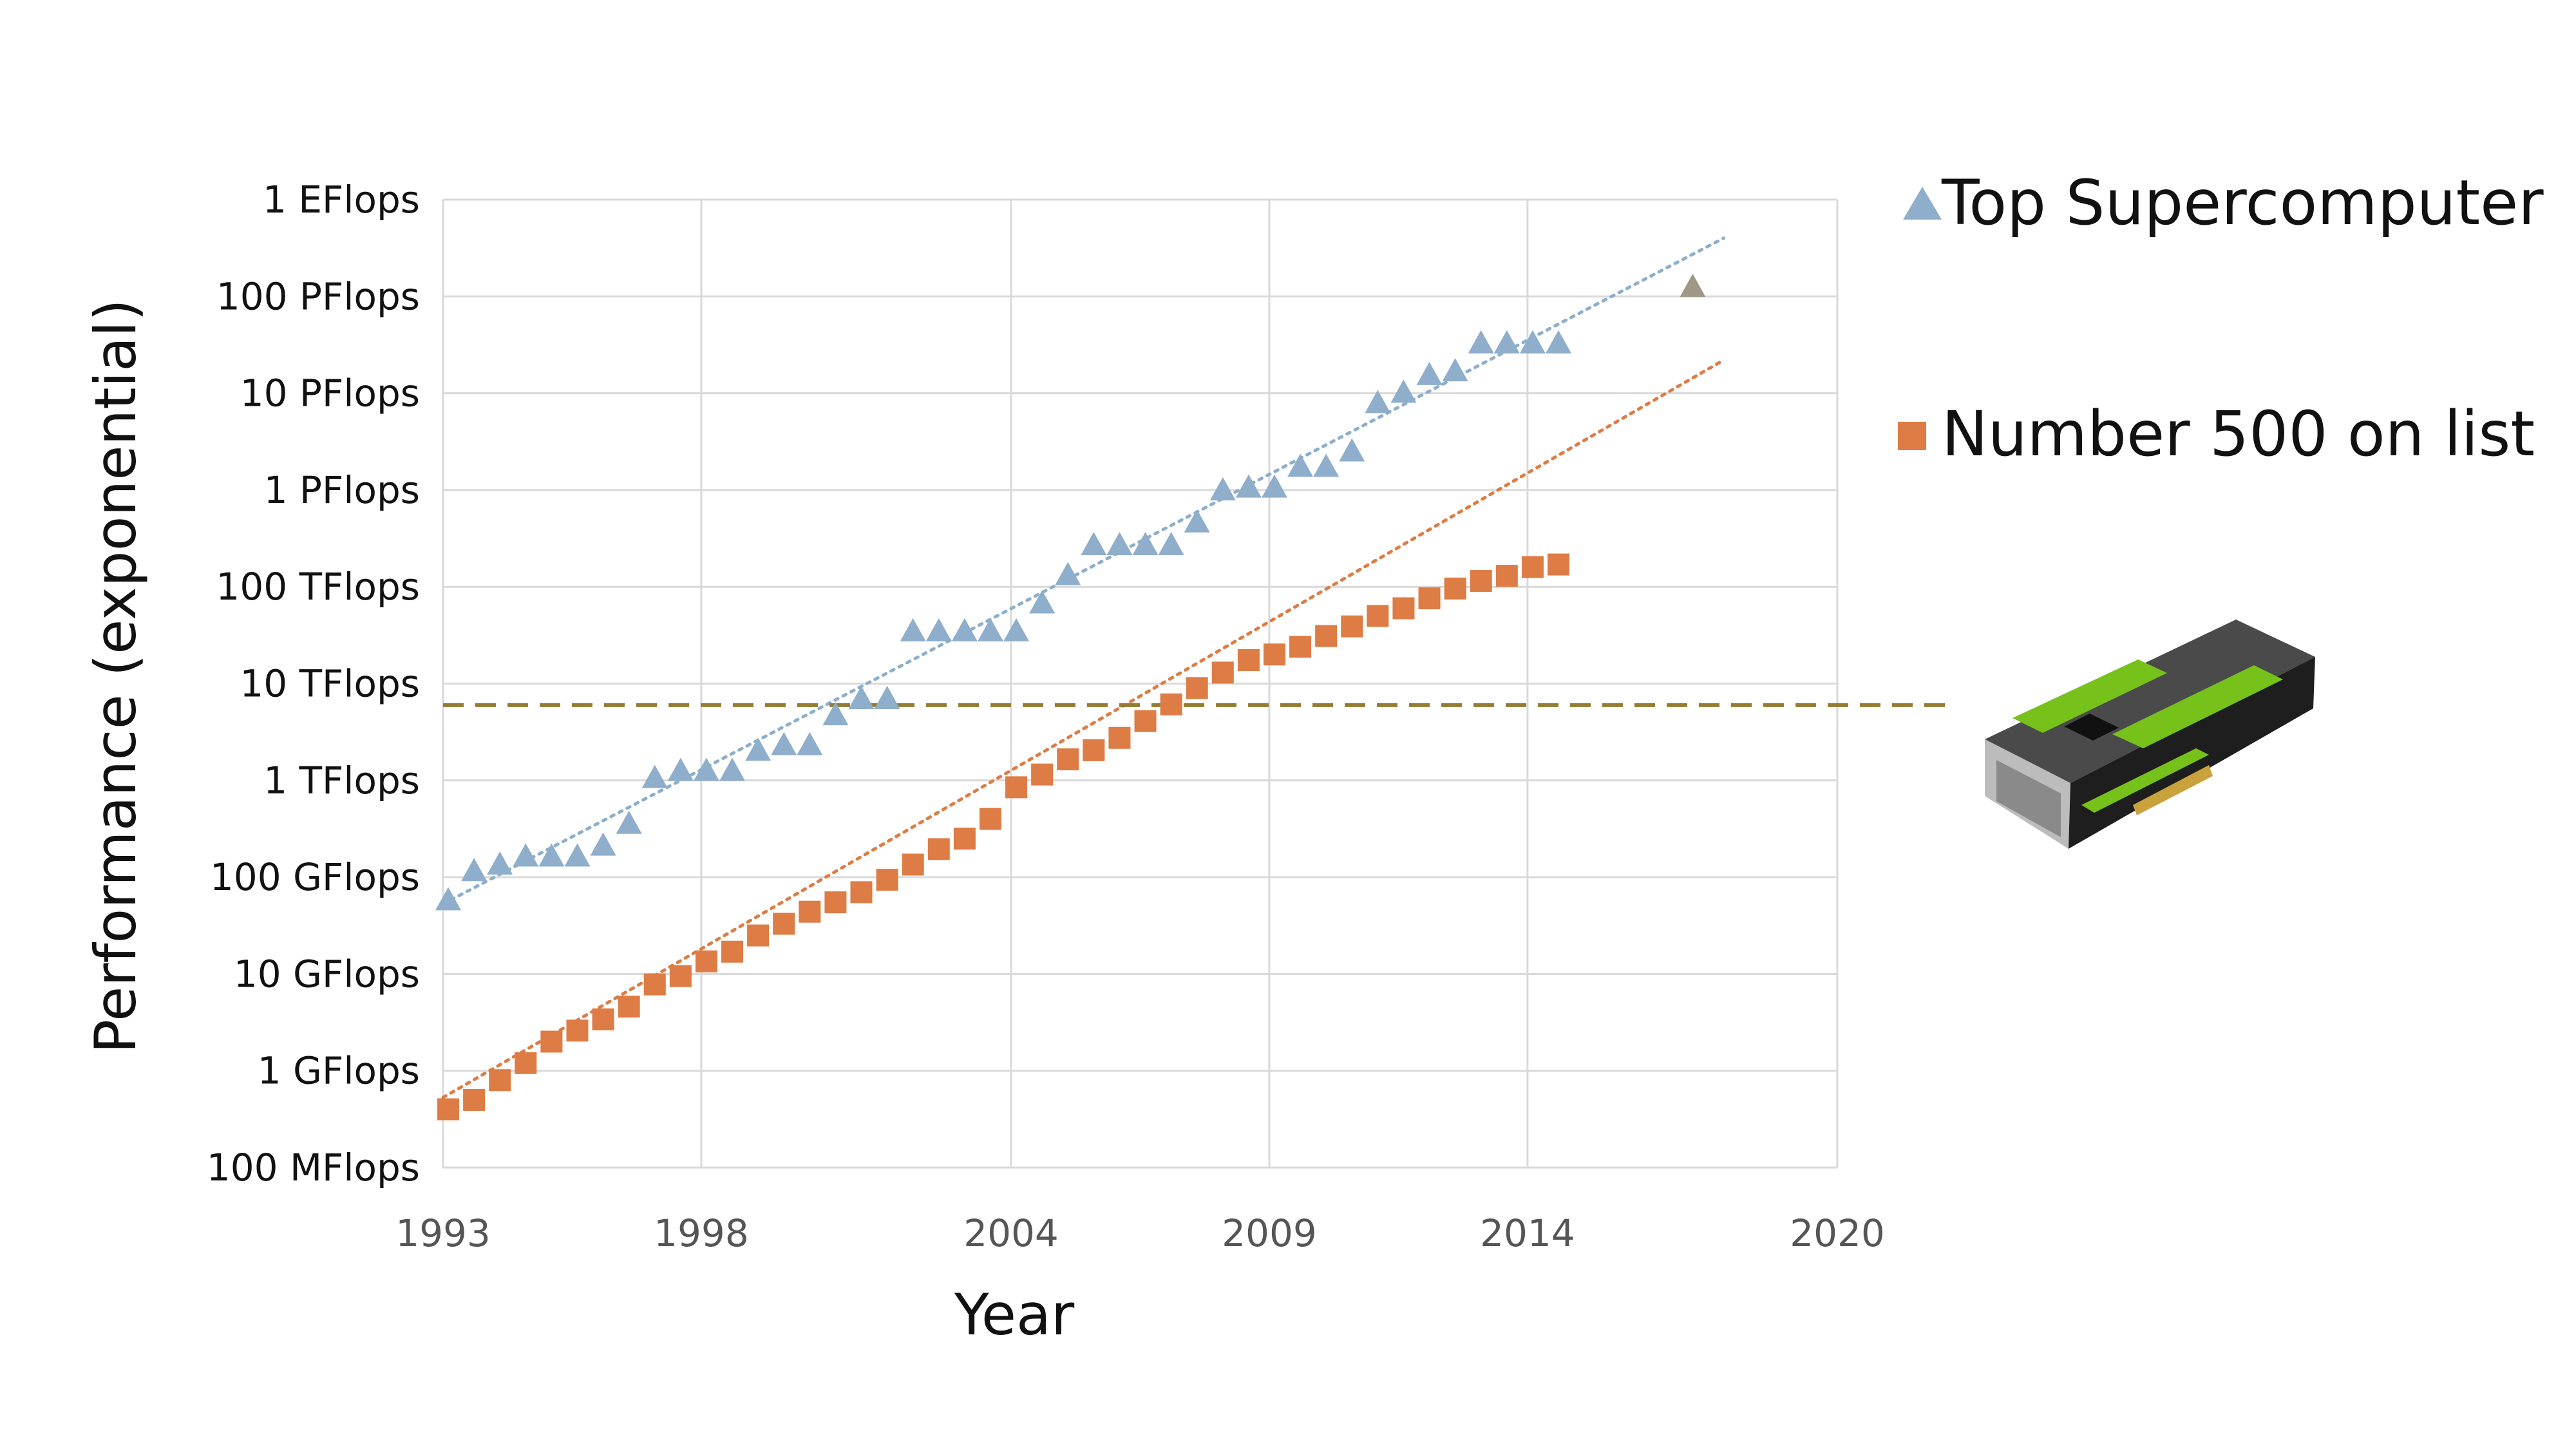 The height and width of the screenshot is (1449, 2576). What do you see at coordinates (1014, 1315) in the screenshot?
I see `x-axis-title: Year` at bounding box center [1014, 1315].